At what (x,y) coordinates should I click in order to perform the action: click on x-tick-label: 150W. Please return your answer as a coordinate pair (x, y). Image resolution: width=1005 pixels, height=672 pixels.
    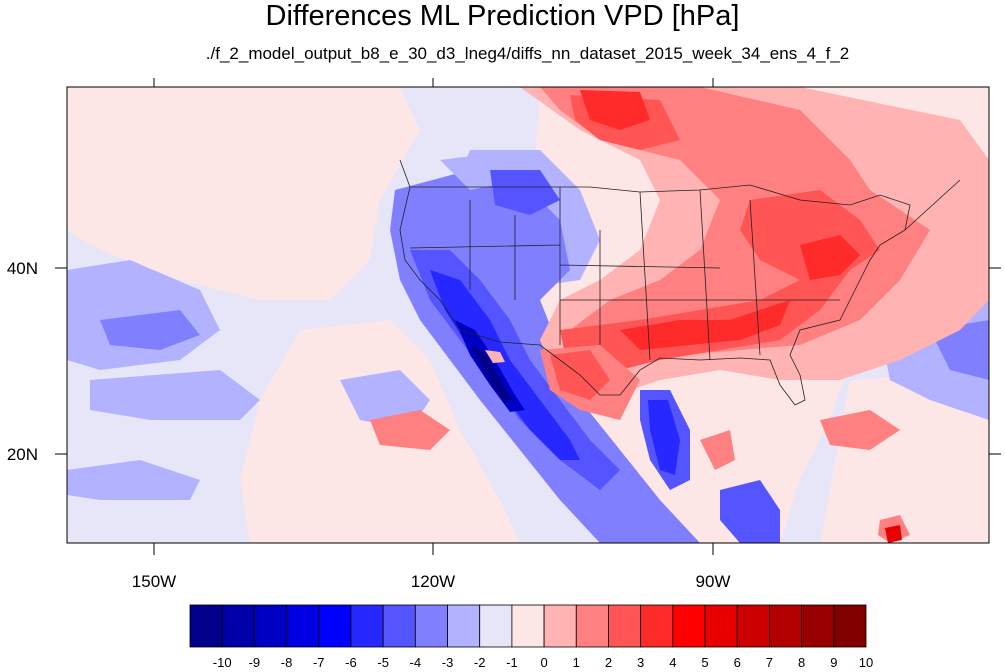
    Looking at the image, I should click on (154, 581).